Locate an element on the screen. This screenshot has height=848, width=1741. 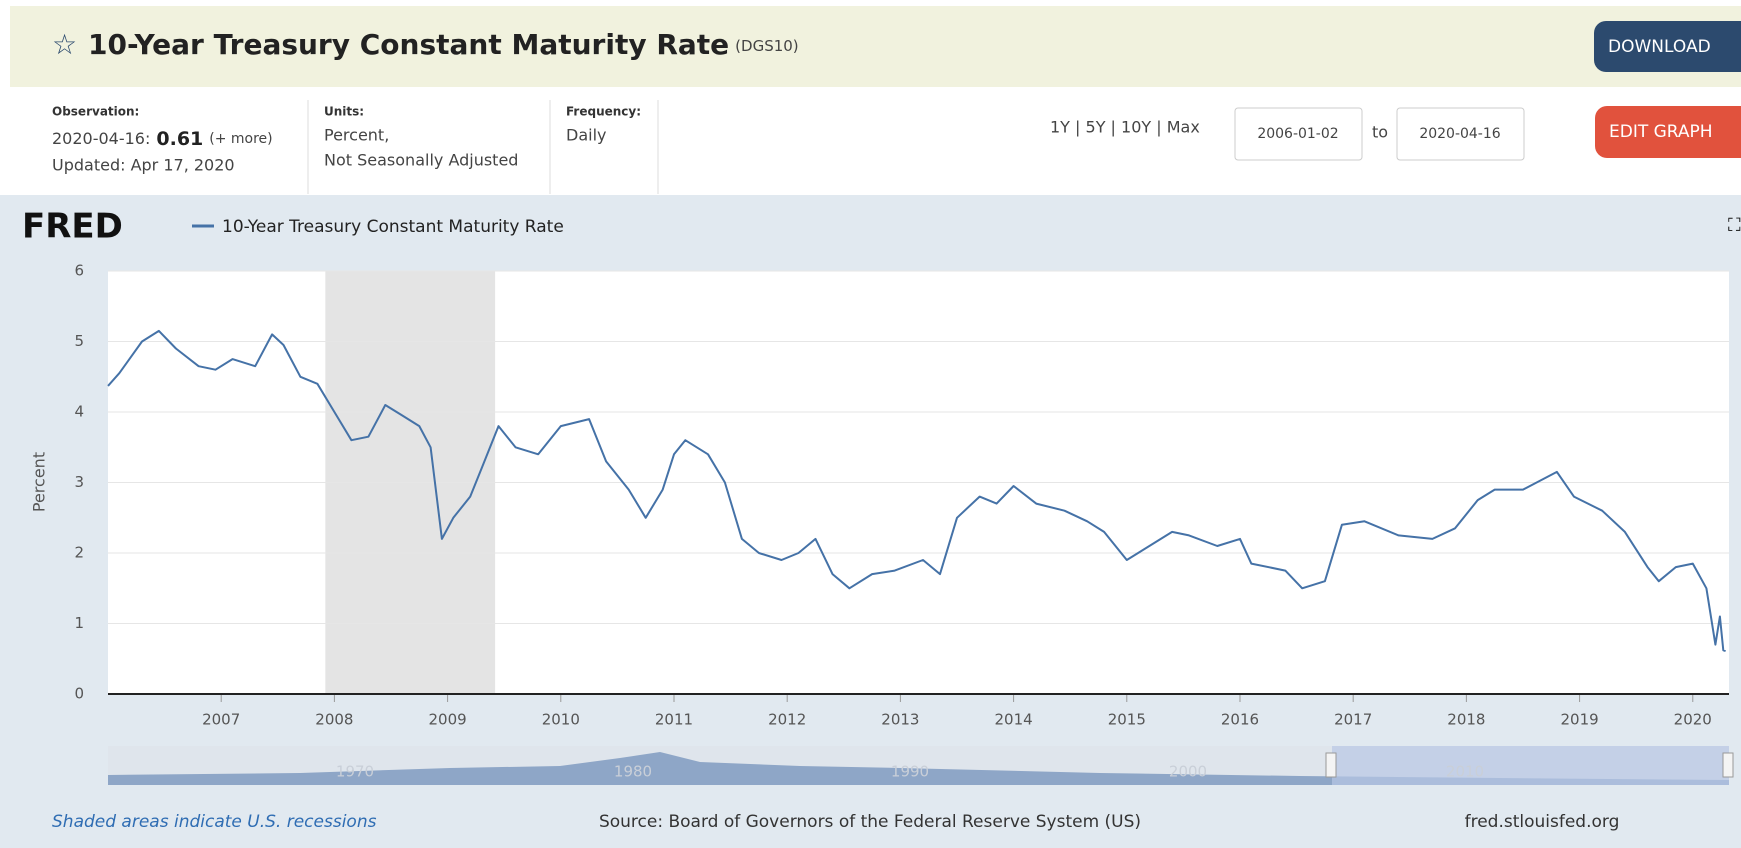
x-tick-label: 2009 is located at coordinates (448, 720).